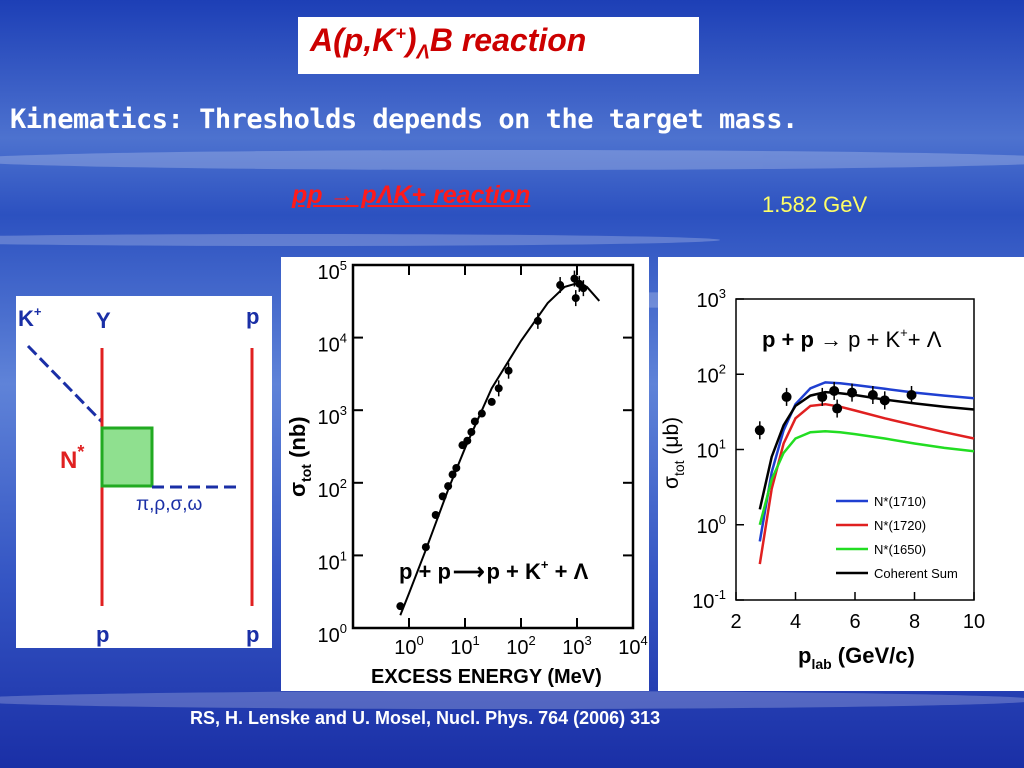 The image size is (1024, 768). I want to click on plot2-xtick-label: 10, so click(974, 622).